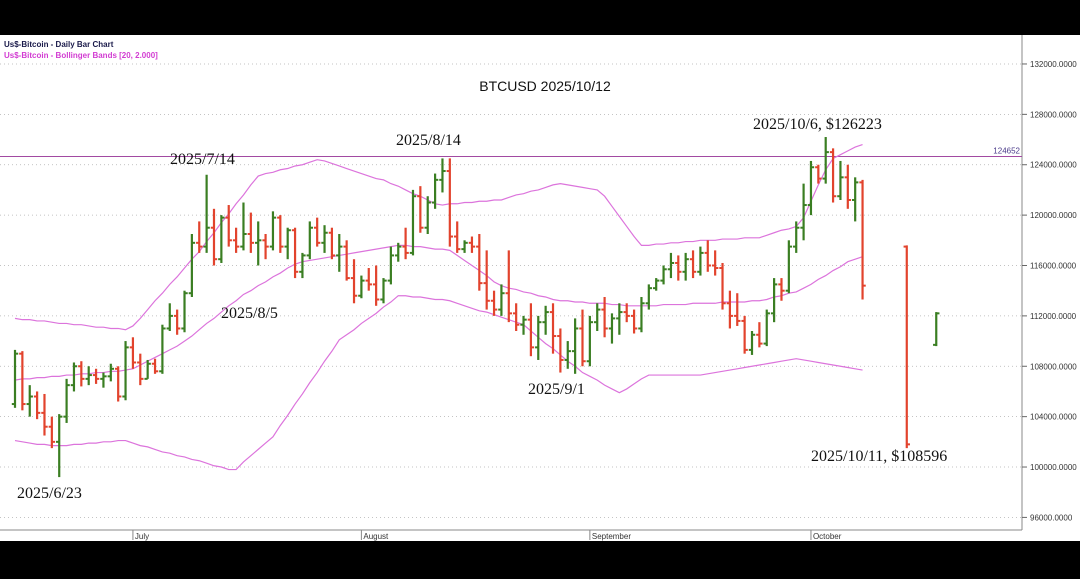  Describe the element at coordinates (556, 389) in the screenshot. I see `annotation: 2025/9/1` at that location.